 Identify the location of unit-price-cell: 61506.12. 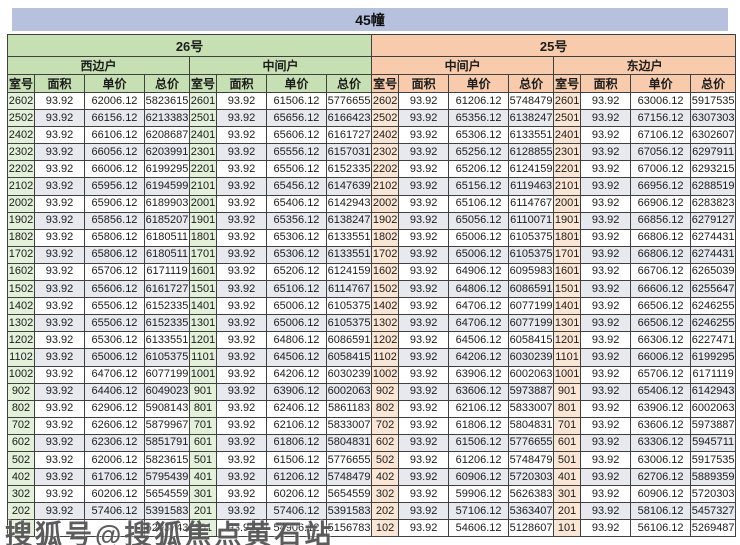
(479, 442).